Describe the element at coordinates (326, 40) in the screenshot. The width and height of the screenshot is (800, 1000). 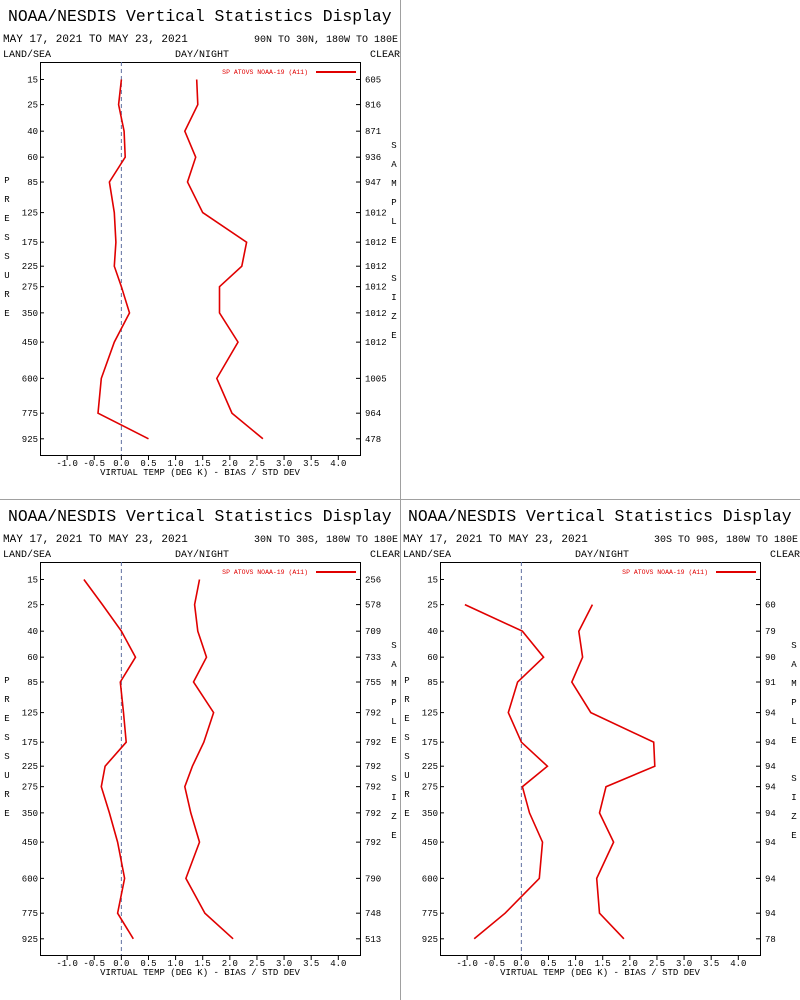
I see `region: 90N TO 30N, 180W TO 180E` at that location.